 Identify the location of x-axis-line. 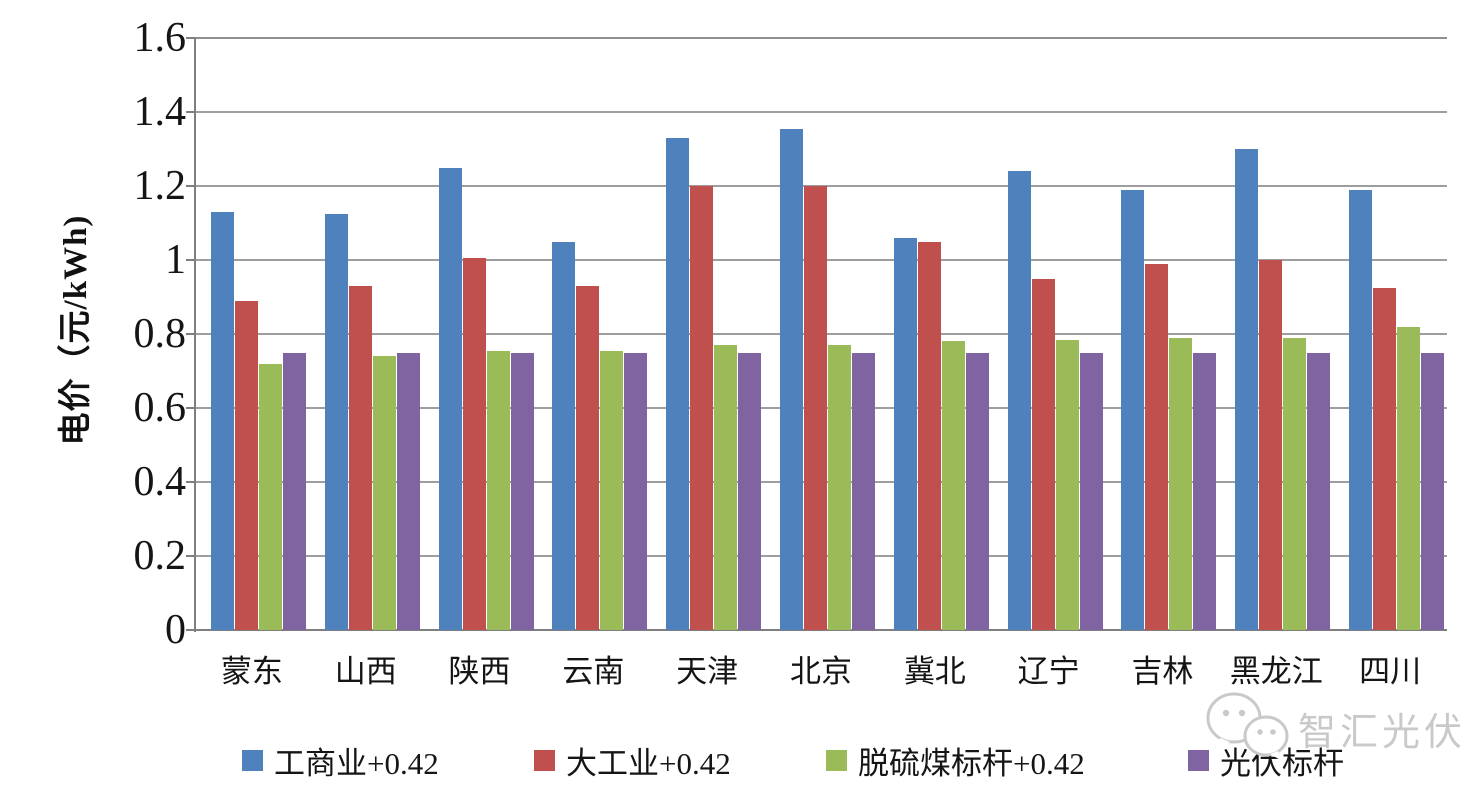
(816, 630).